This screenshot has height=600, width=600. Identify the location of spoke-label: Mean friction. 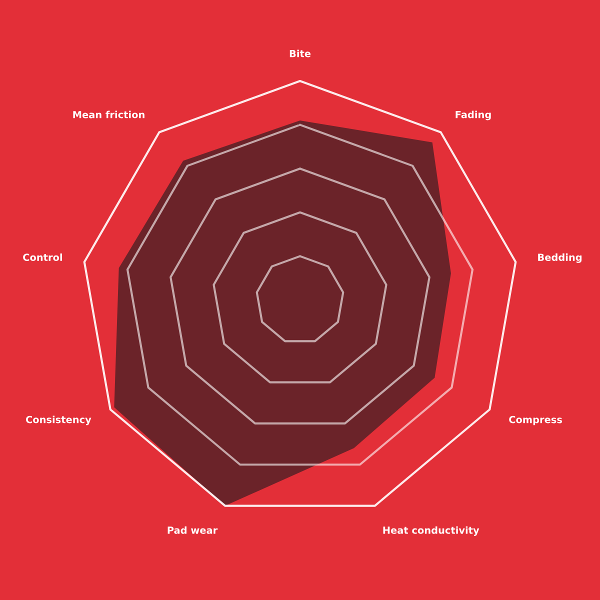
(108, 114).